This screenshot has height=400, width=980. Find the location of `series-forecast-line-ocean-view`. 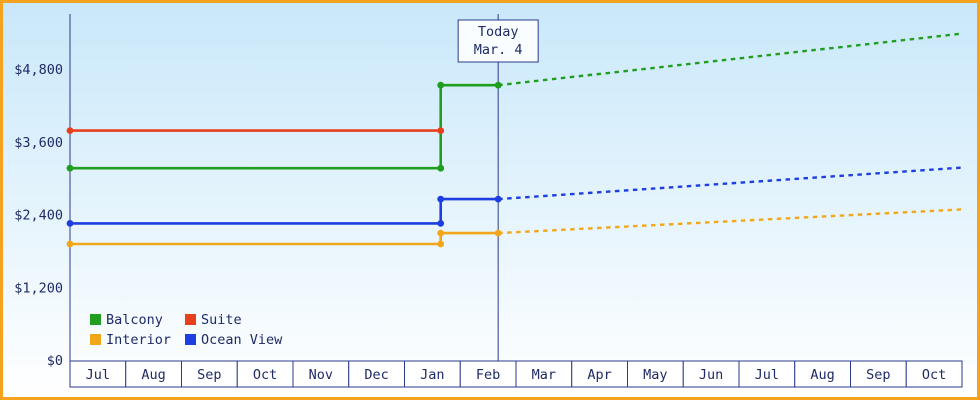

series-forecast-line-ocean-view is located at coordinates (730, 183).